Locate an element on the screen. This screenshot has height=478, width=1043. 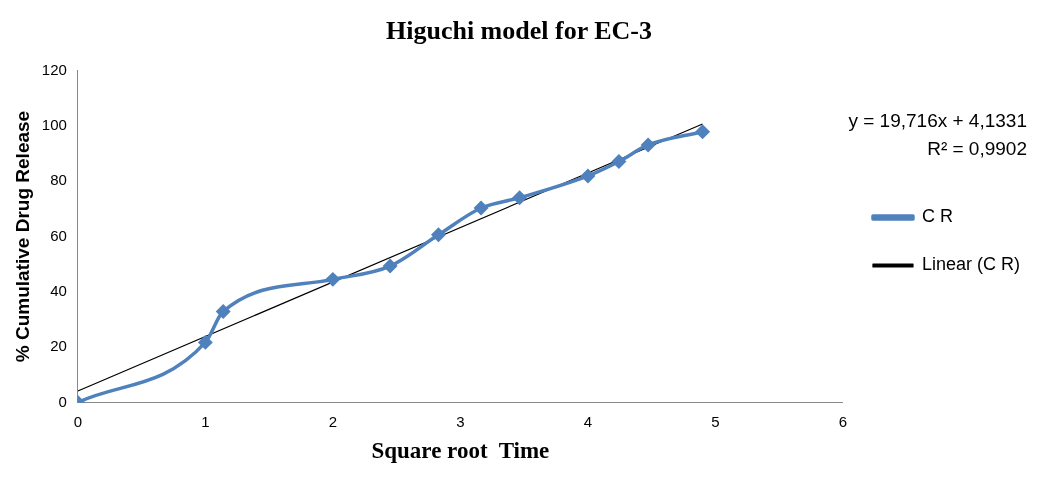
legend-label: Linear (C R) is located at coordinates (971, 264).